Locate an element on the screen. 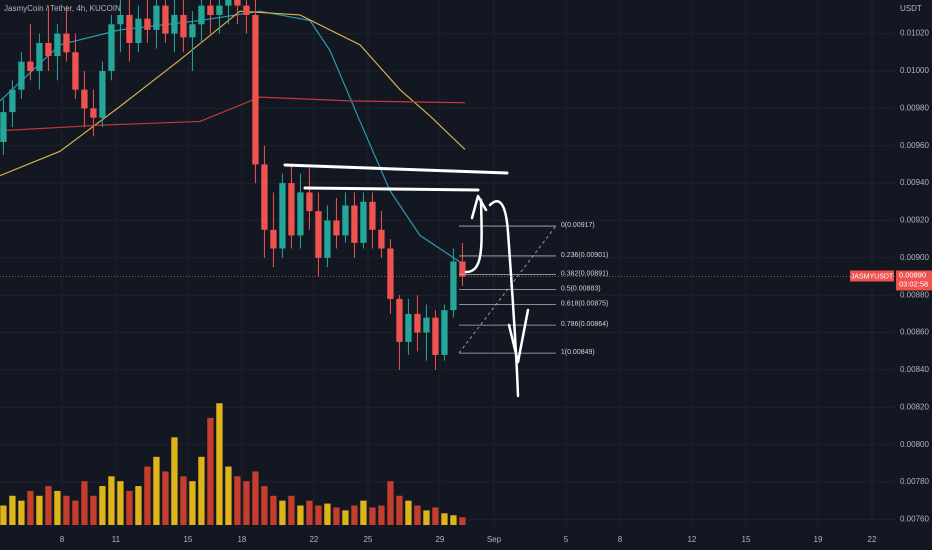  x-tick-label: 11 is located at coordinates (116, 539).